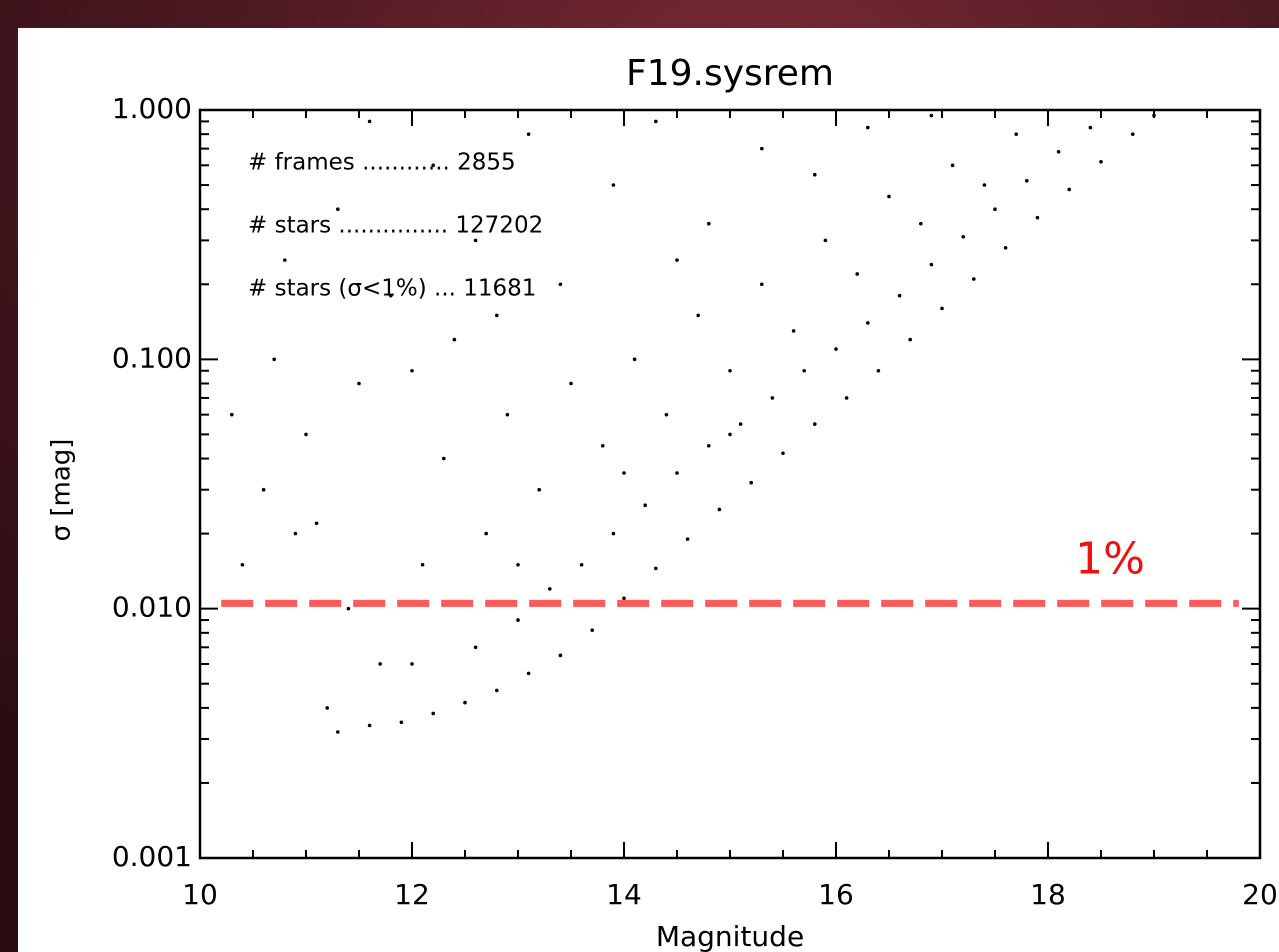 The image size is (1279, 952). Describe the element at coordinates (1048, 894) in the screenshot. I see `x-tick-label: 18` at that location.